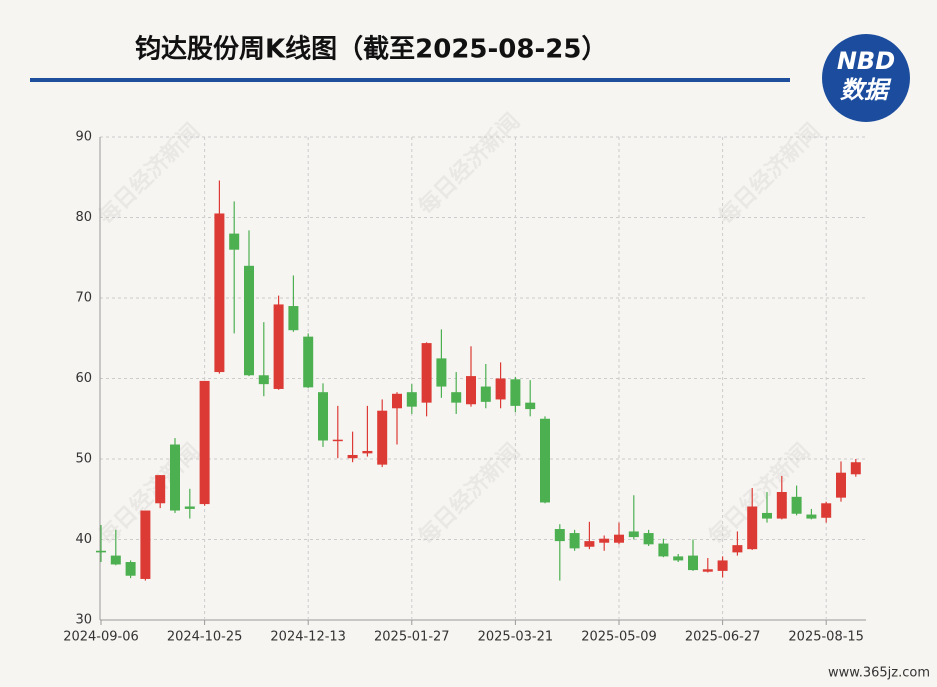  I want to click on y-tick-label: 50, so click(83, 459).